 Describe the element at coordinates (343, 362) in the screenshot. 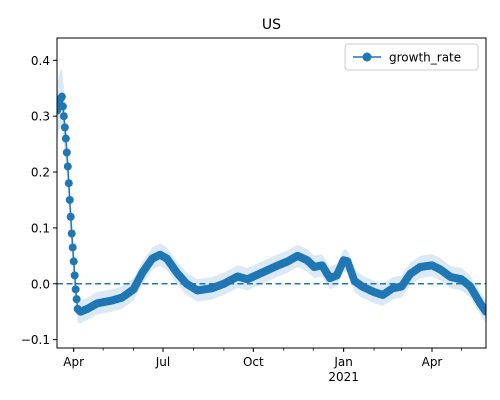

I see `x-tick-label: Jan` at that location.